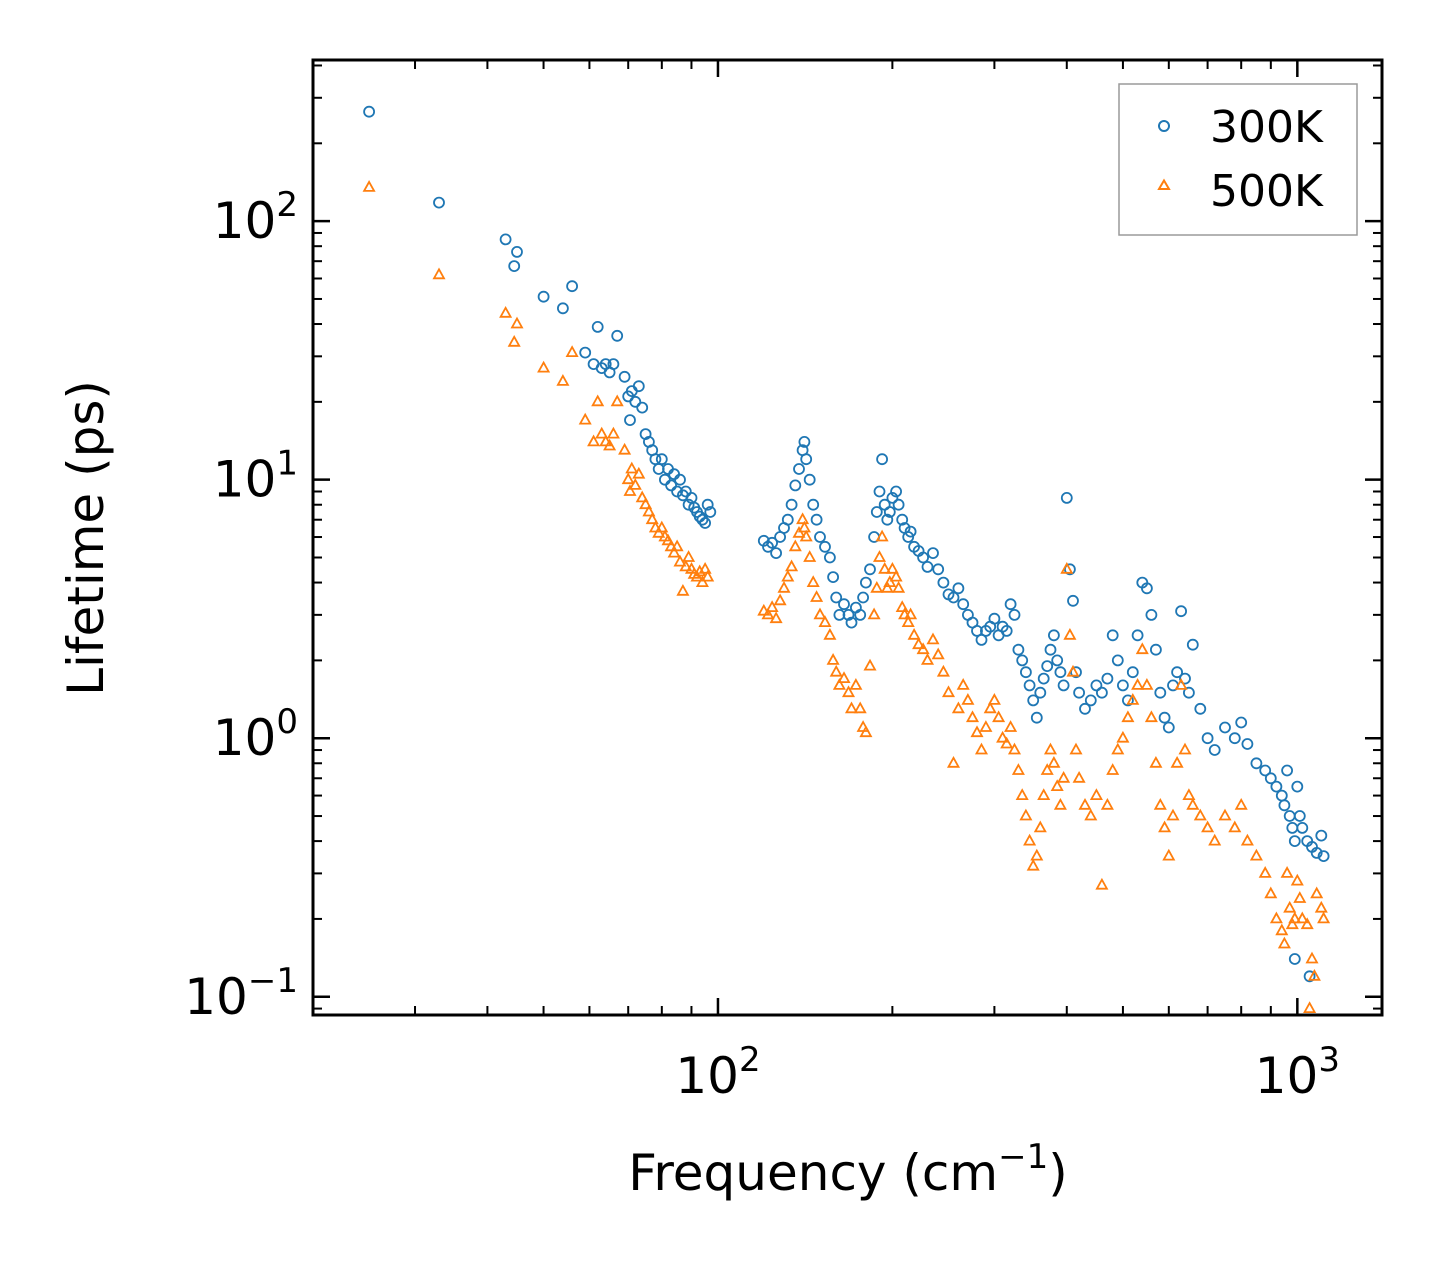  Describe the element at coordinates (1238, 159) in the screenshot. I see `legend-box` at that location.